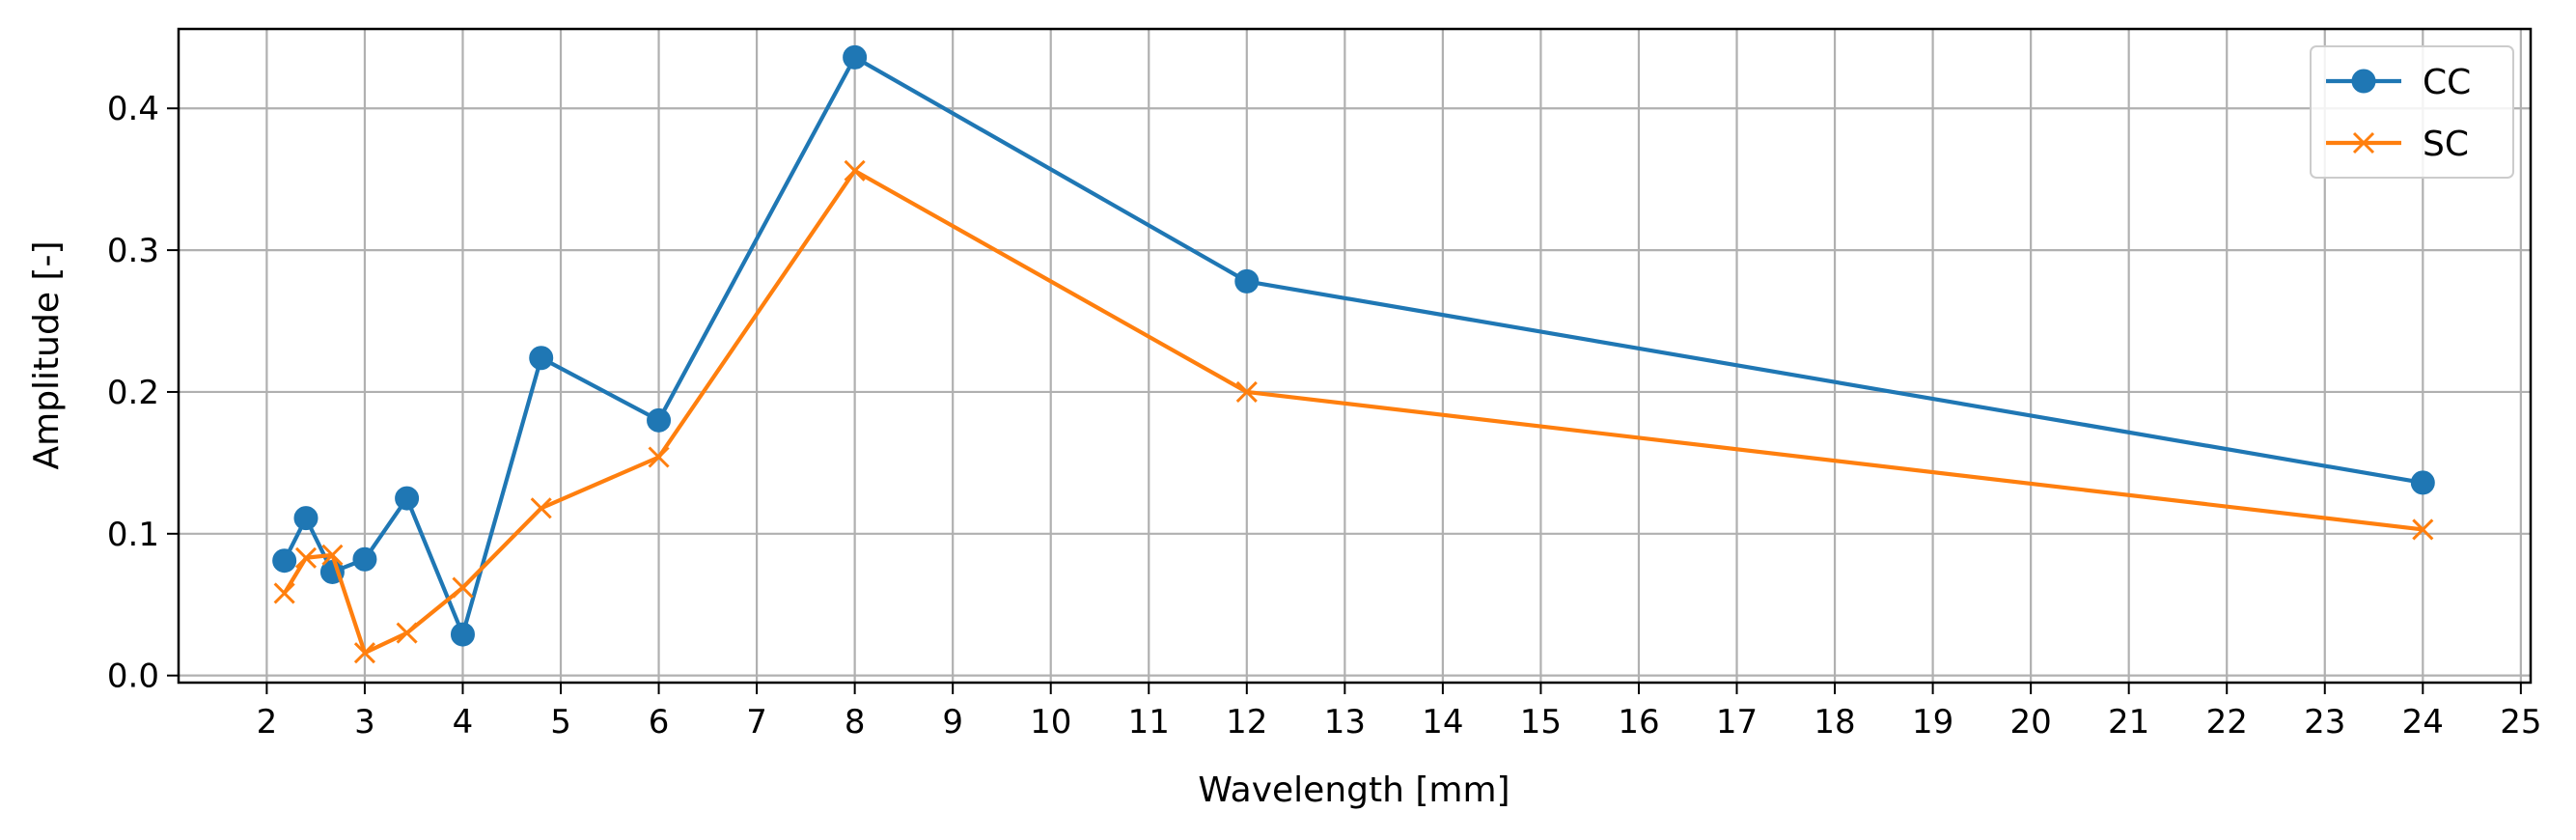  Describe the element at coordinates (1354, 790) in the screenshot. I see `x-axis-label: Wavelength [mm]` at that location.